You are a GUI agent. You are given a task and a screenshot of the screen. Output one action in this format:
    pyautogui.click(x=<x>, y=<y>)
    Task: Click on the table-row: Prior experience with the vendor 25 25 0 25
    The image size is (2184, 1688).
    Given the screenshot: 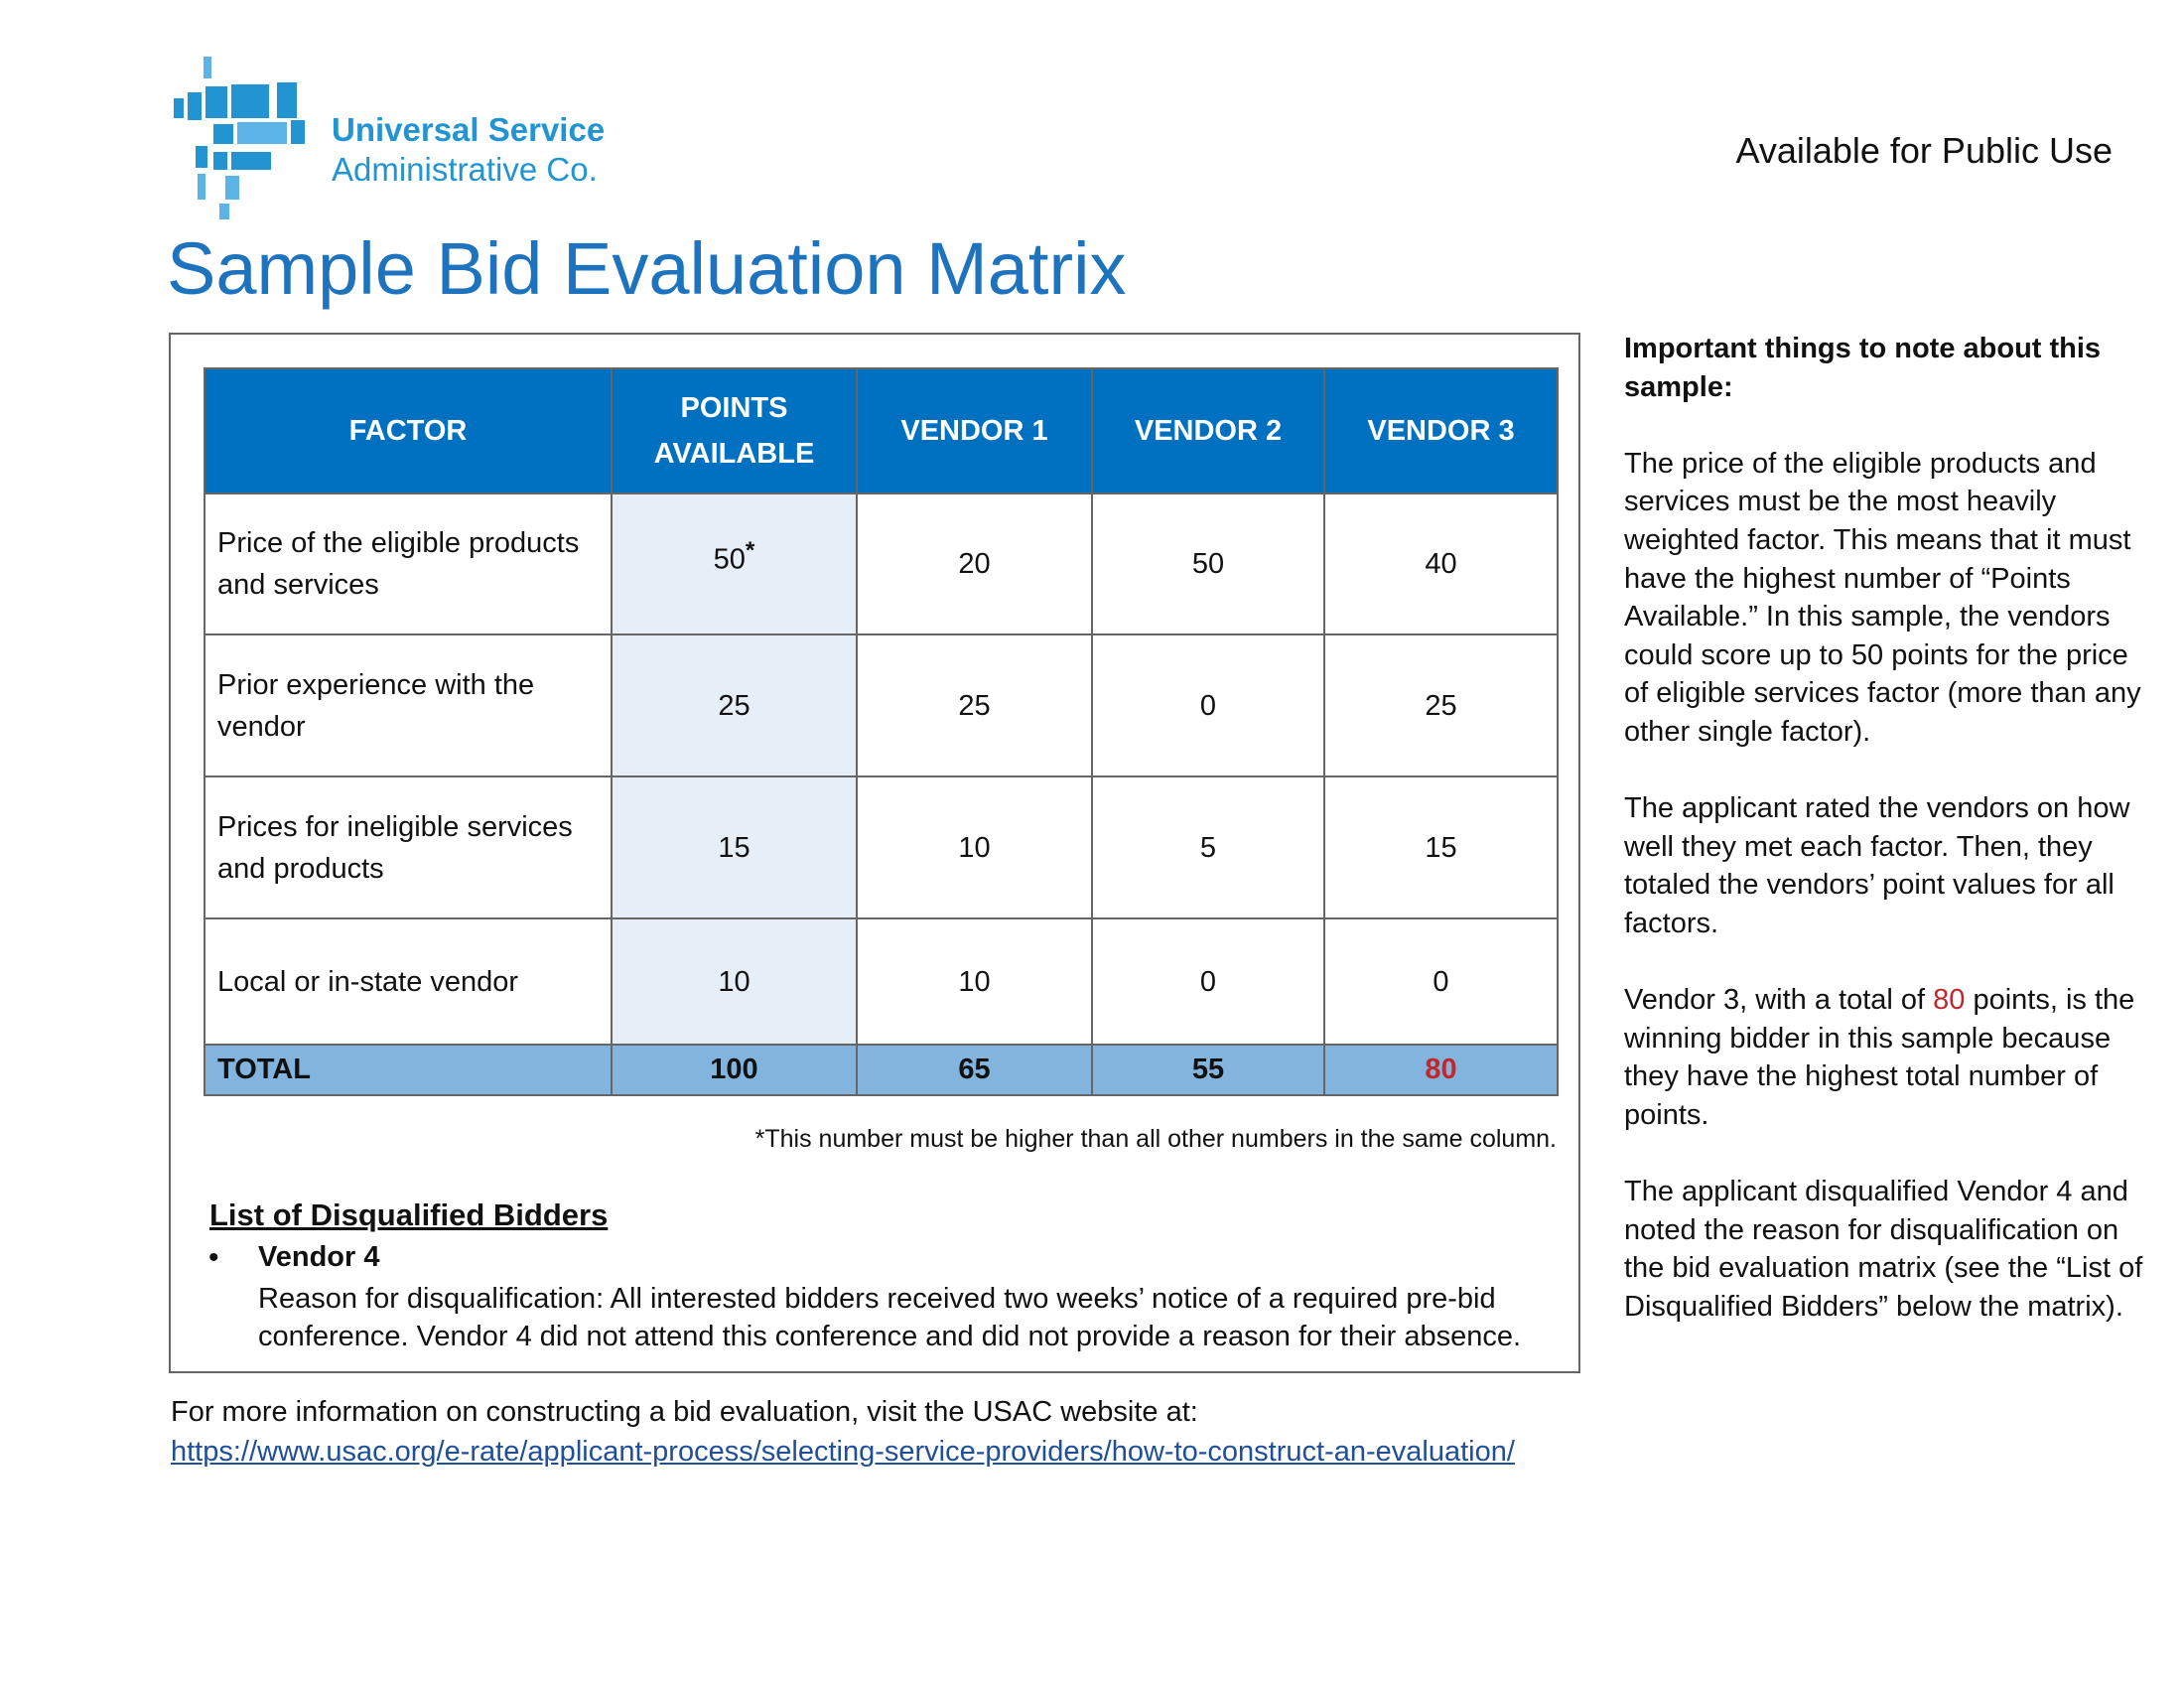 What is the action you would take?
    pyautogui.click(x=881, y=705)
    